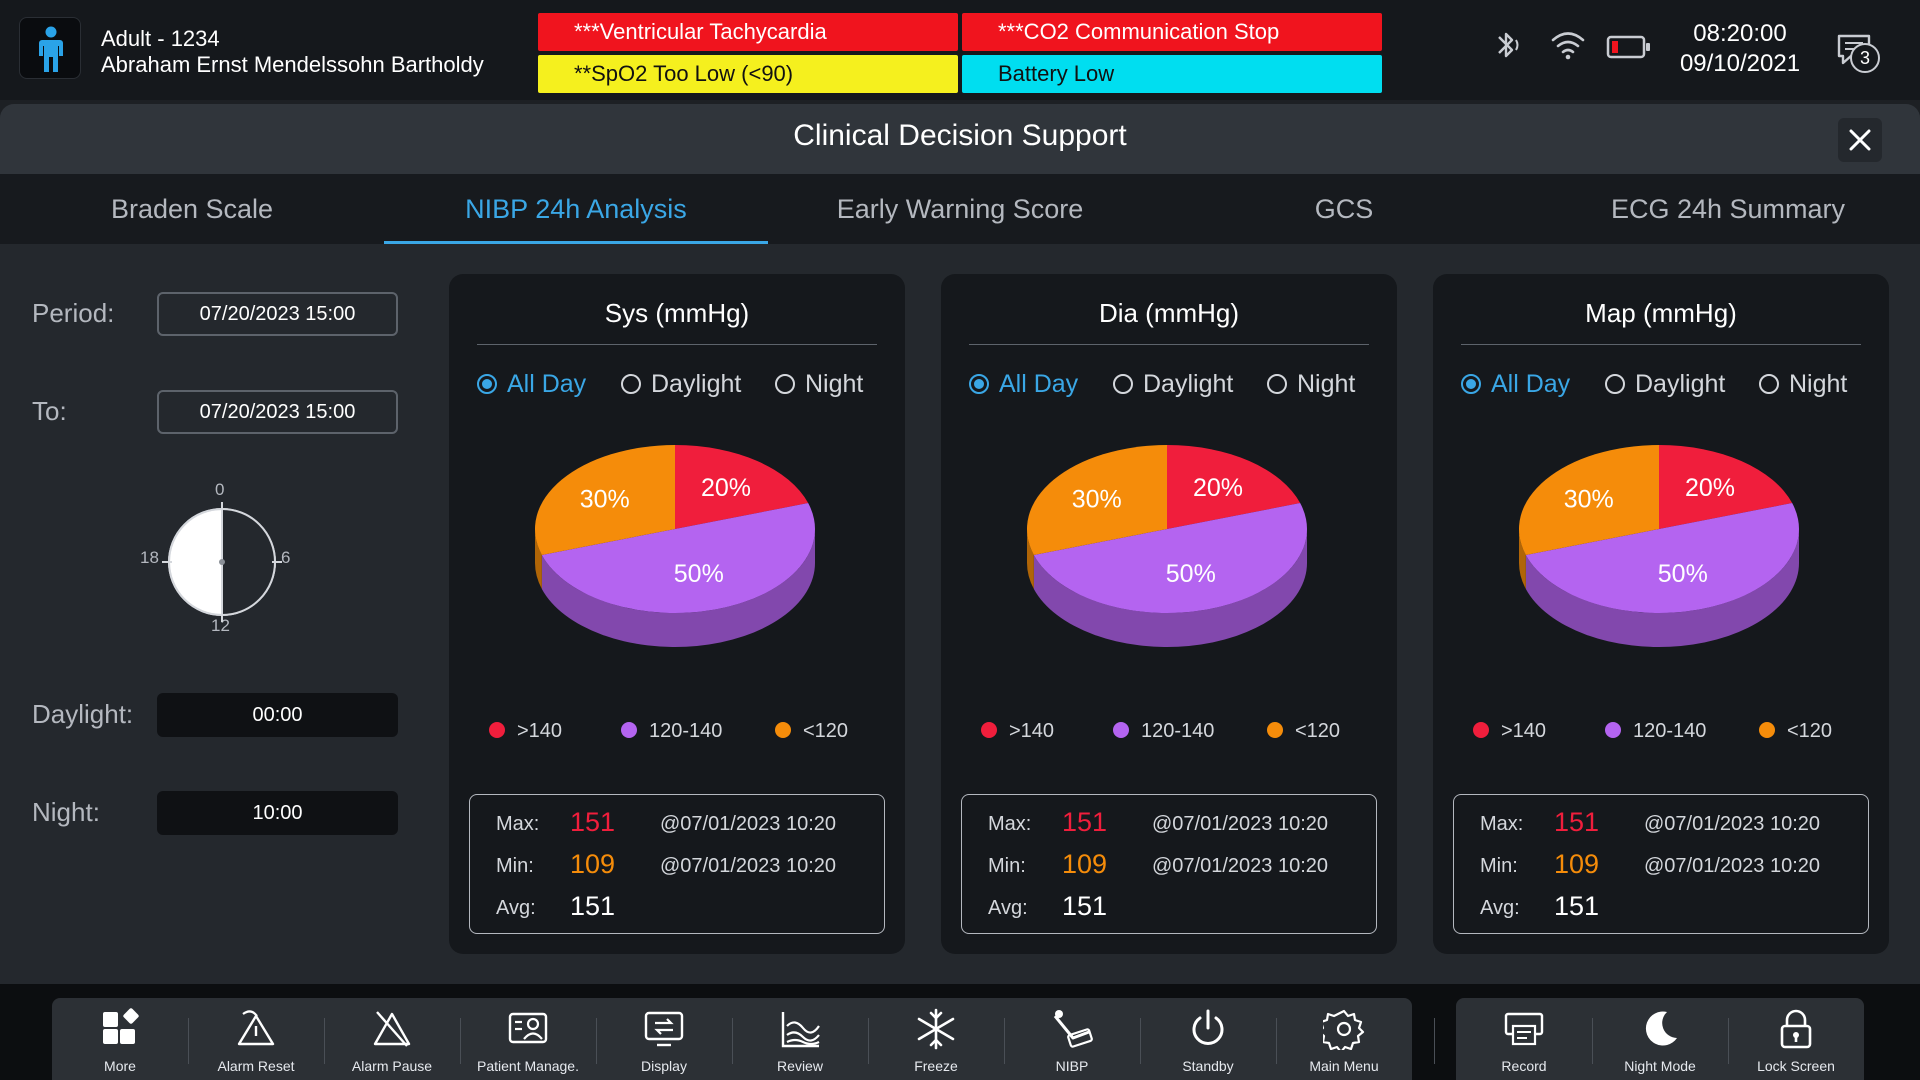  I want to click on record-button: Record, so click(1524, 1039).